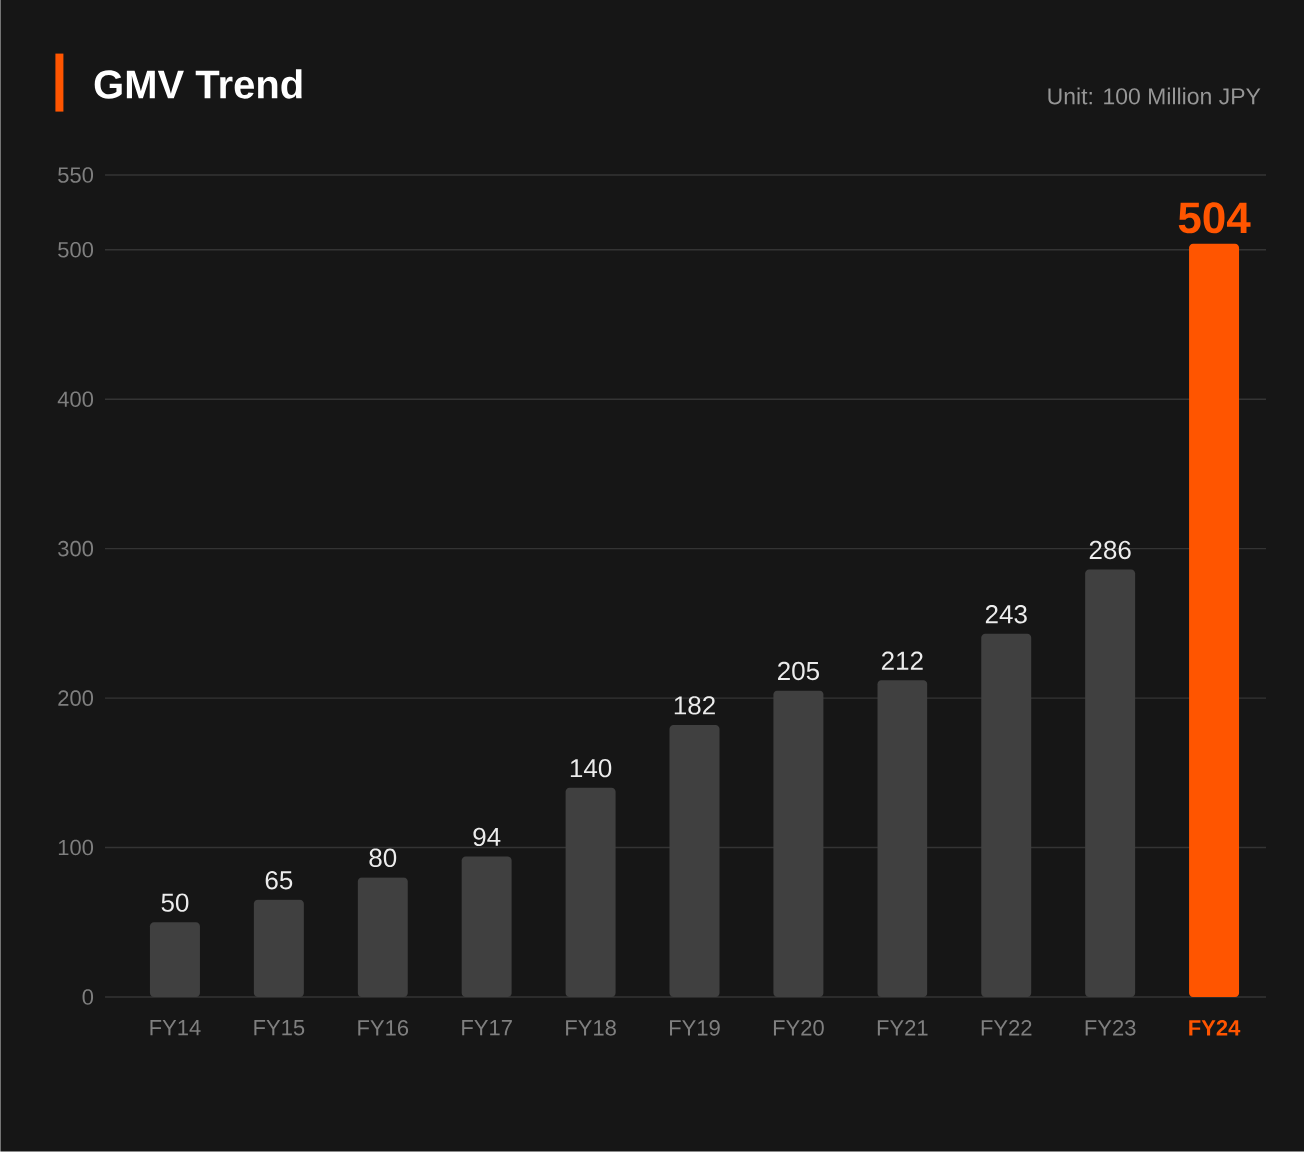  I want to click on data-label: 182, so click(694, 705).